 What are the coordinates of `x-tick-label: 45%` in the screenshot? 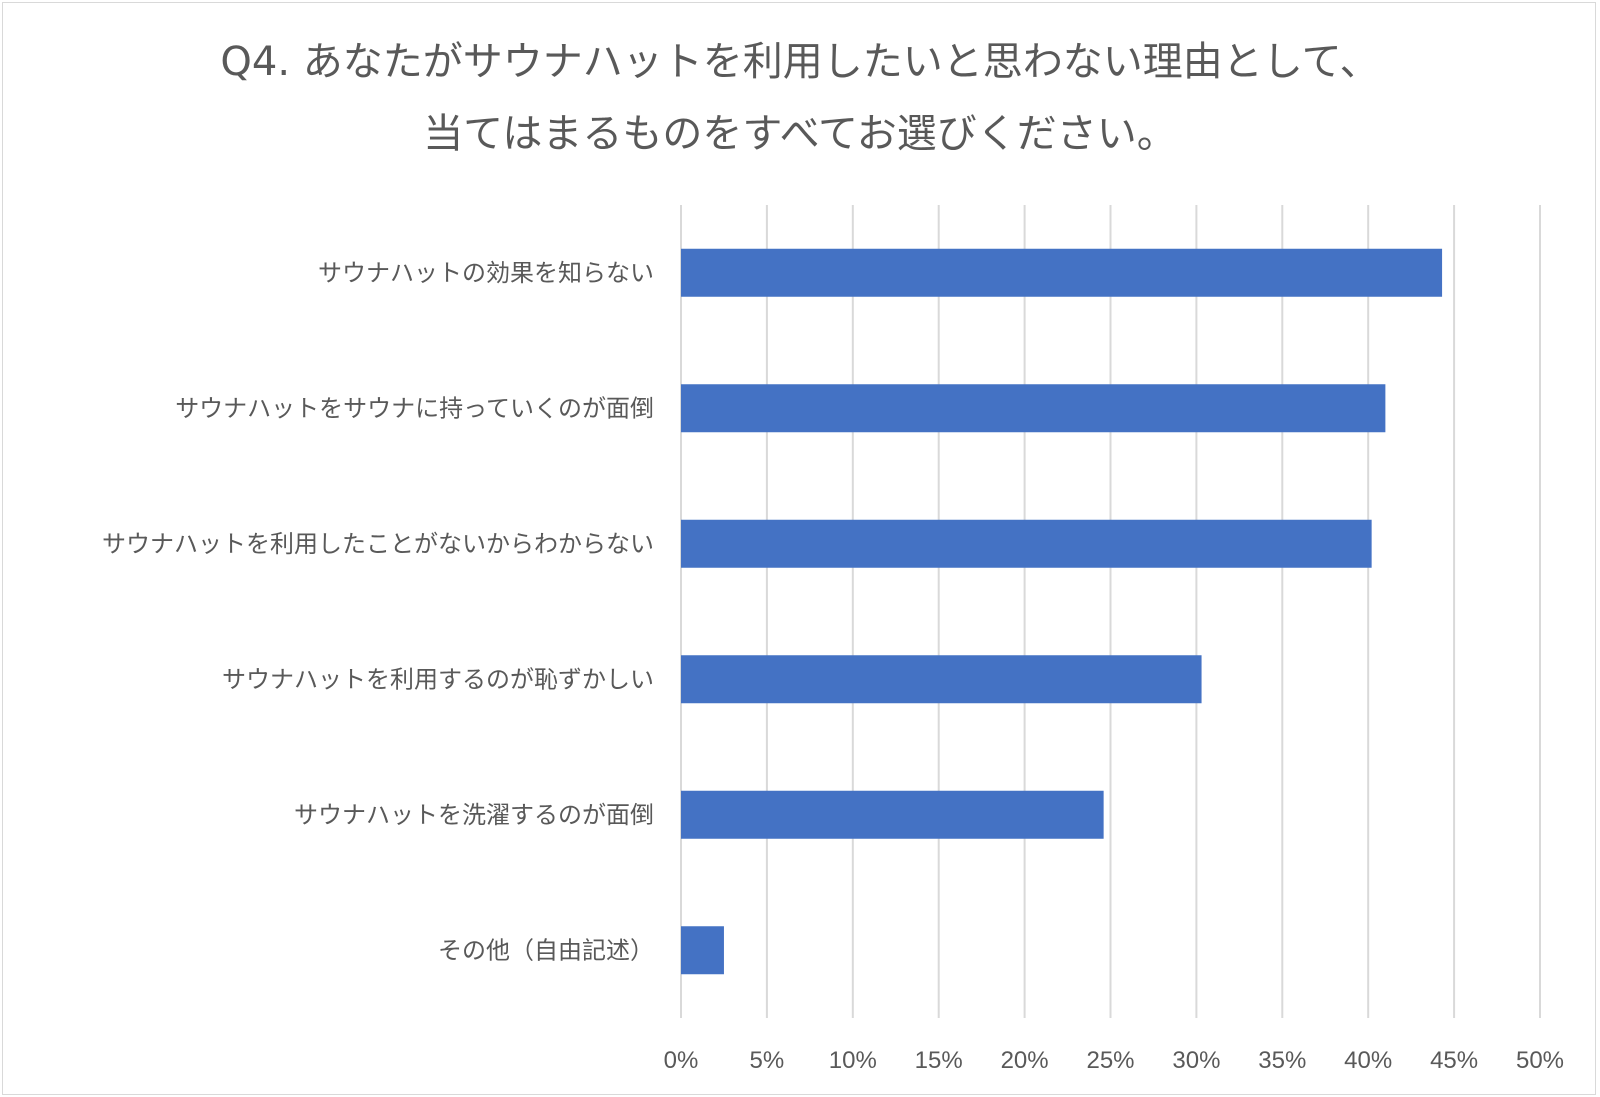 It's located at (1454, 1060).